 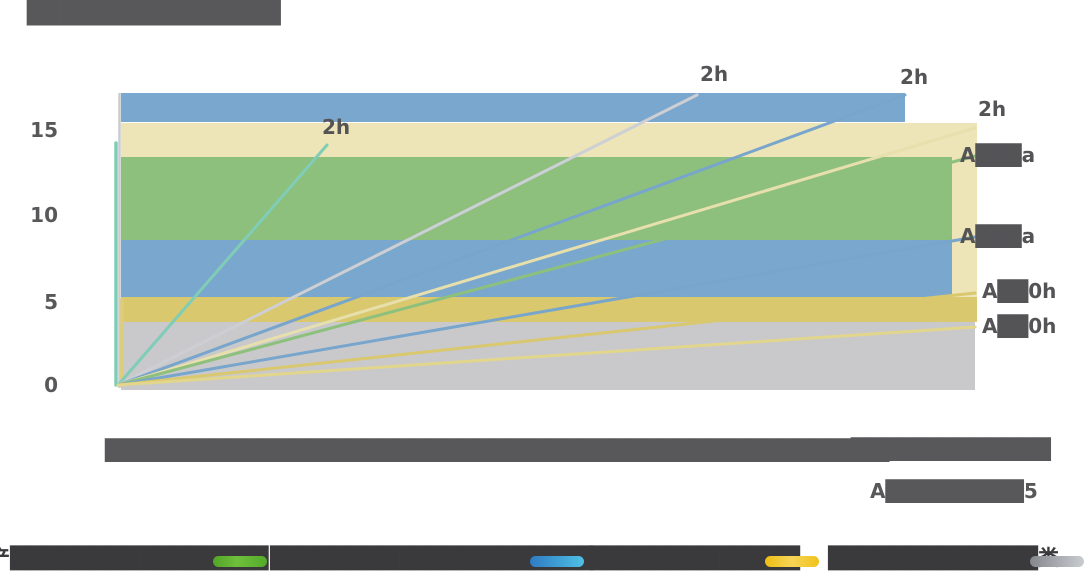 What do you see at coordinates (992, 109) in the screenshot?
I see `line-end-label-pale-yellow: 2h` at bounding box center [992, 109].